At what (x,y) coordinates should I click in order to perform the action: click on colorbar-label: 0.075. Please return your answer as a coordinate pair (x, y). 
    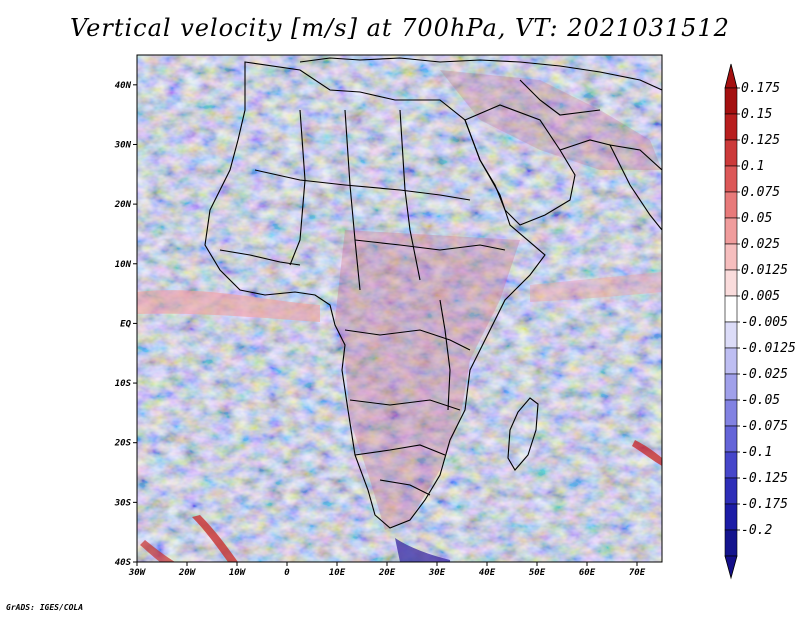
    Looking at the image, I should click on (760, 192).